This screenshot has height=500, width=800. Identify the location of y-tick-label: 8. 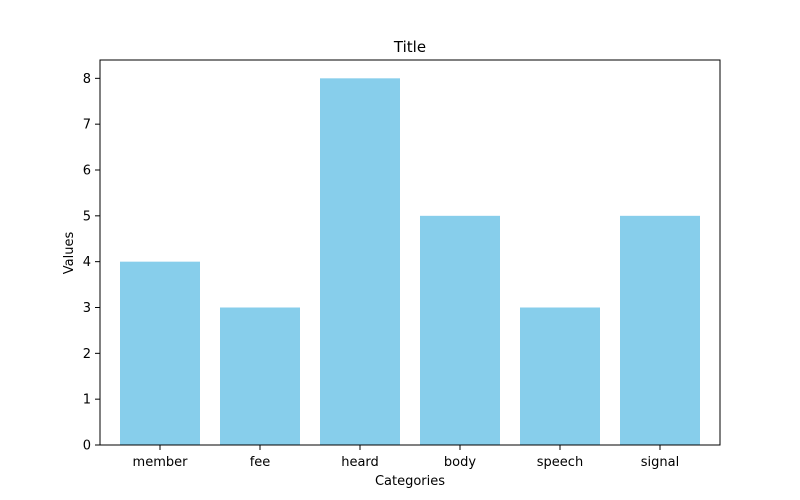
(87, 79).